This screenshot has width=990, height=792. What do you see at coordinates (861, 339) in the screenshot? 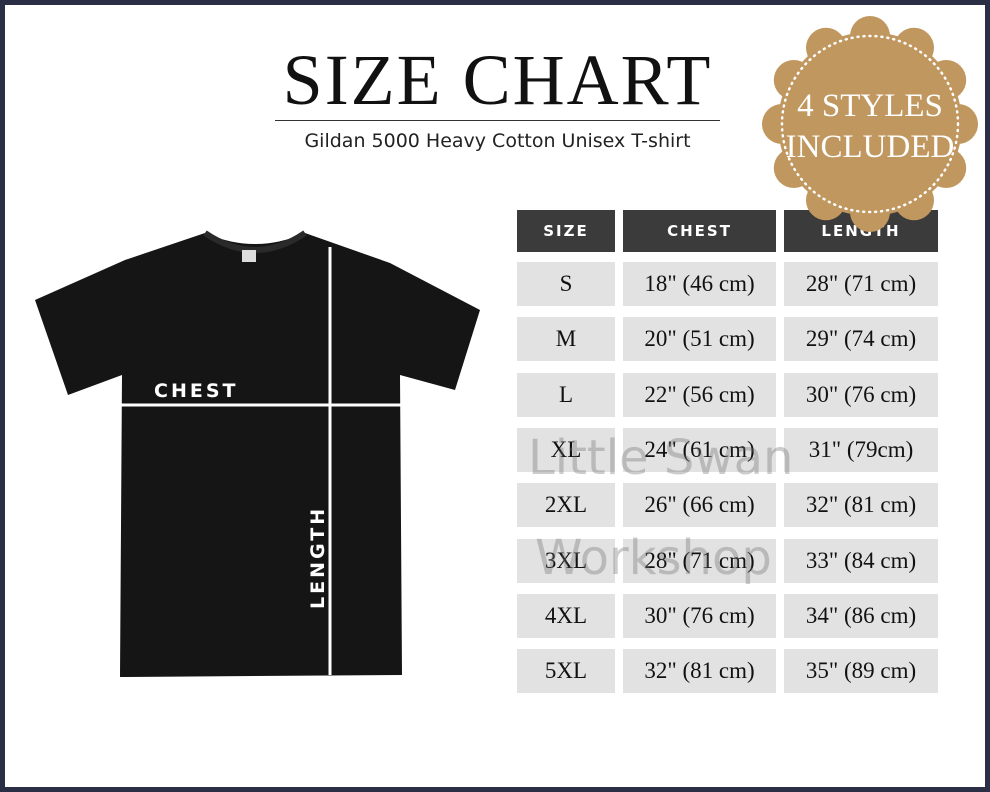
I see `table-cell: 29" (74 cm)` at bounding box center [861, 339].